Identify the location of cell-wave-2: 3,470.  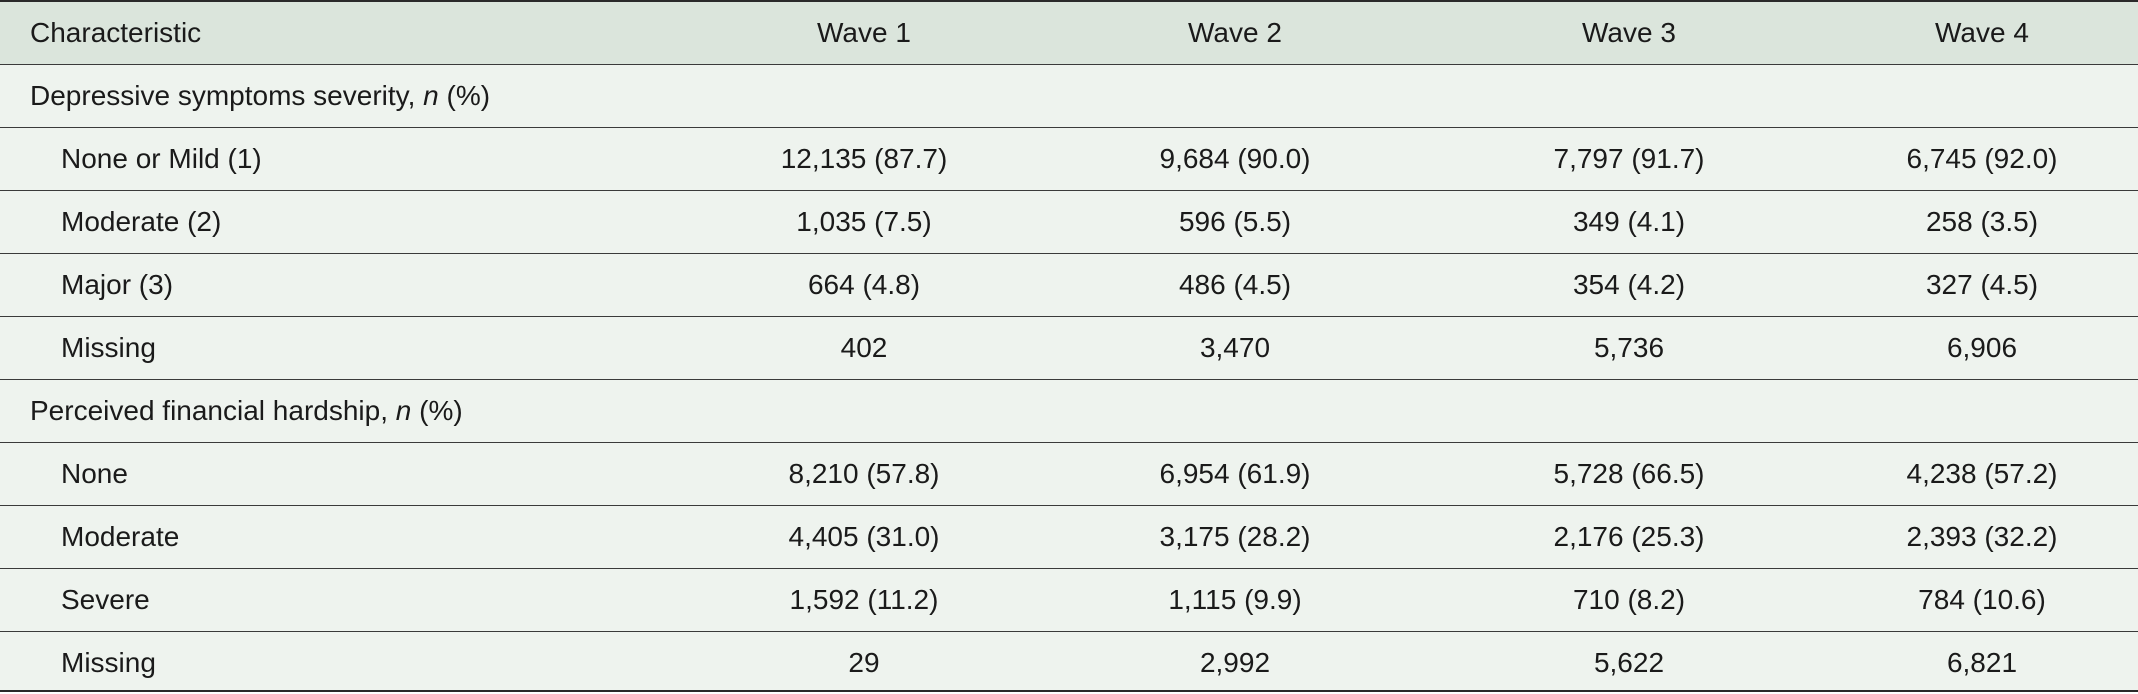
(1235, 348).